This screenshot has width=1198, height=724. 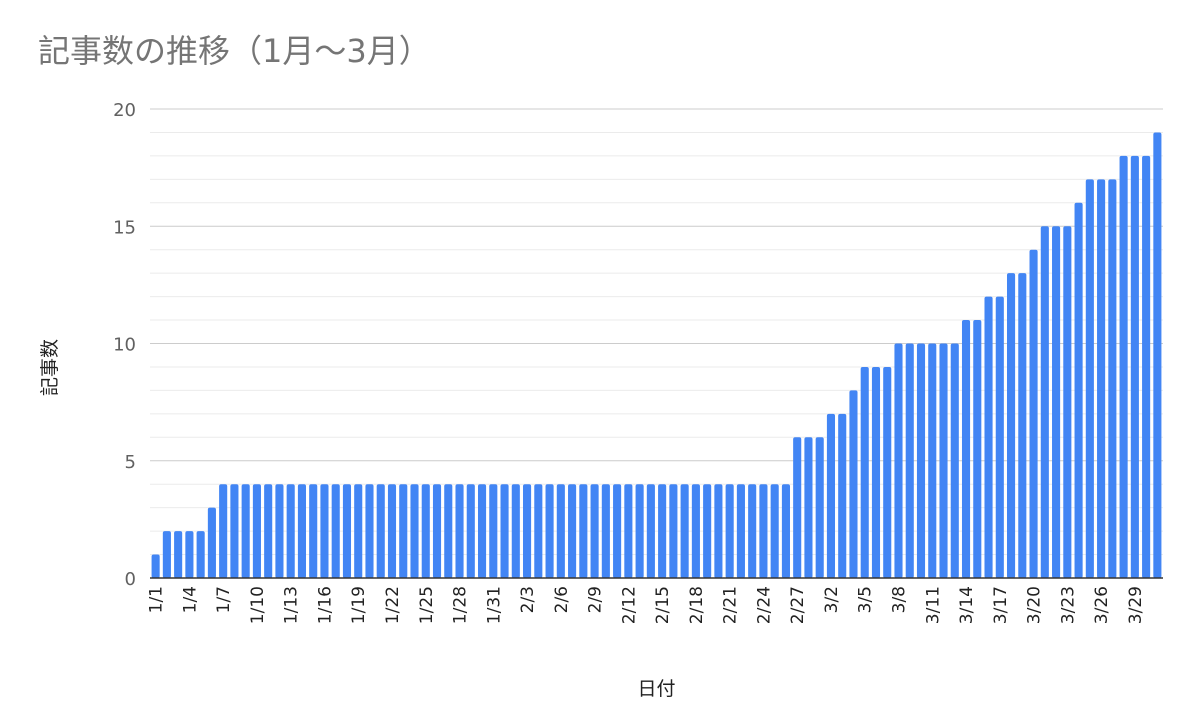 What do you see at coordinates (325, 605) in the screenshot?
I see `x-tick-label: 1/16` at bounding box center [325, 605].